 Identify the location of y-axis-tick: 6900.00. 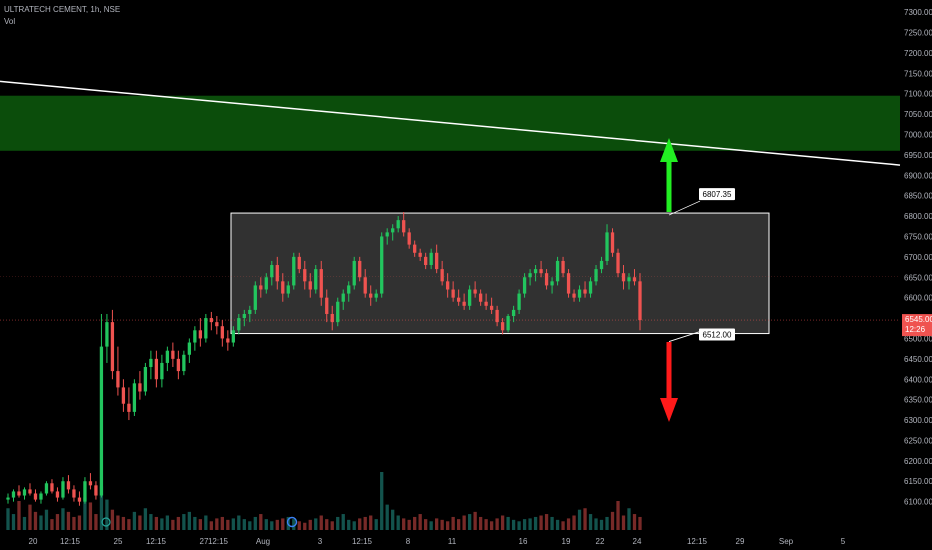
(918, 175).